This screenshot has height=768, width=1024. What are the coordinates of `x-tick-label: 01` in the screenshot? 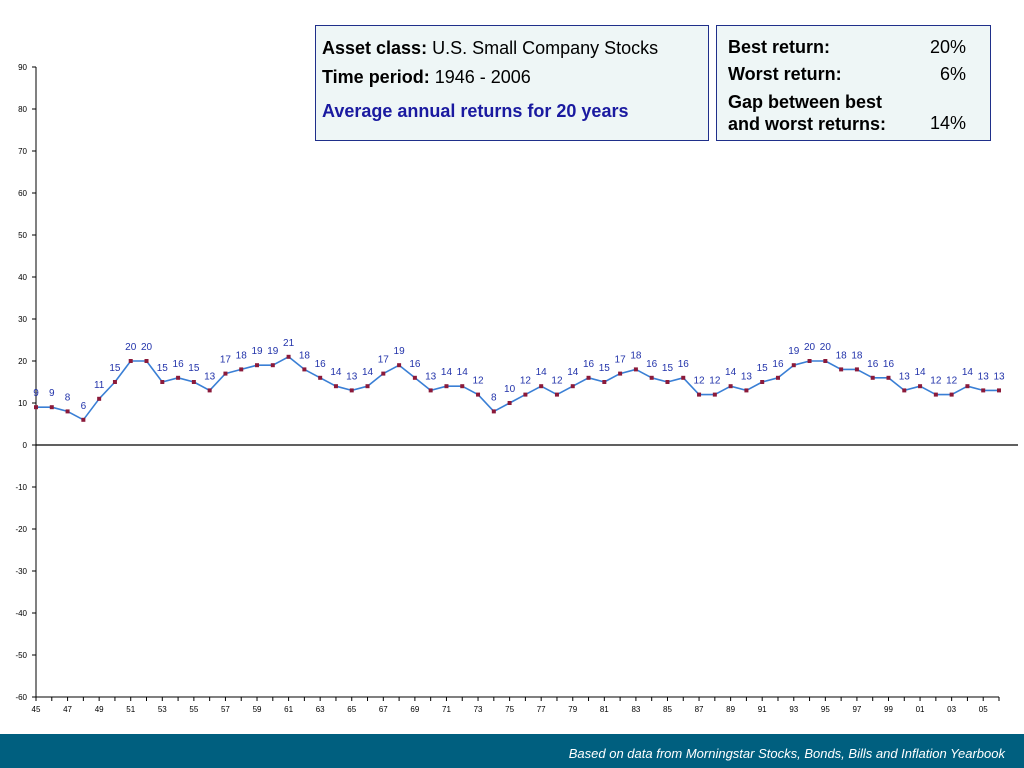 It's located at (920, 709).